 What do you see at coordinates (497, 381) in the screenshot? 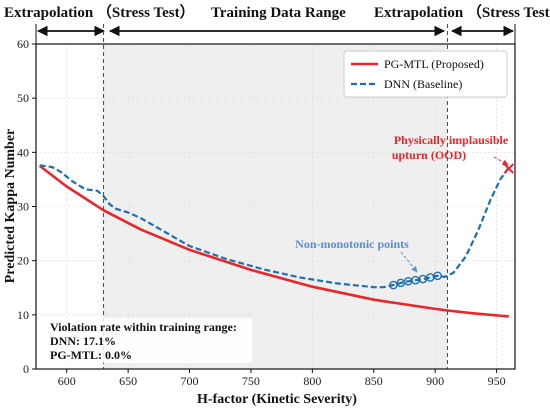
I see `x-tick-label: 950` at bounding box center [497, 381].